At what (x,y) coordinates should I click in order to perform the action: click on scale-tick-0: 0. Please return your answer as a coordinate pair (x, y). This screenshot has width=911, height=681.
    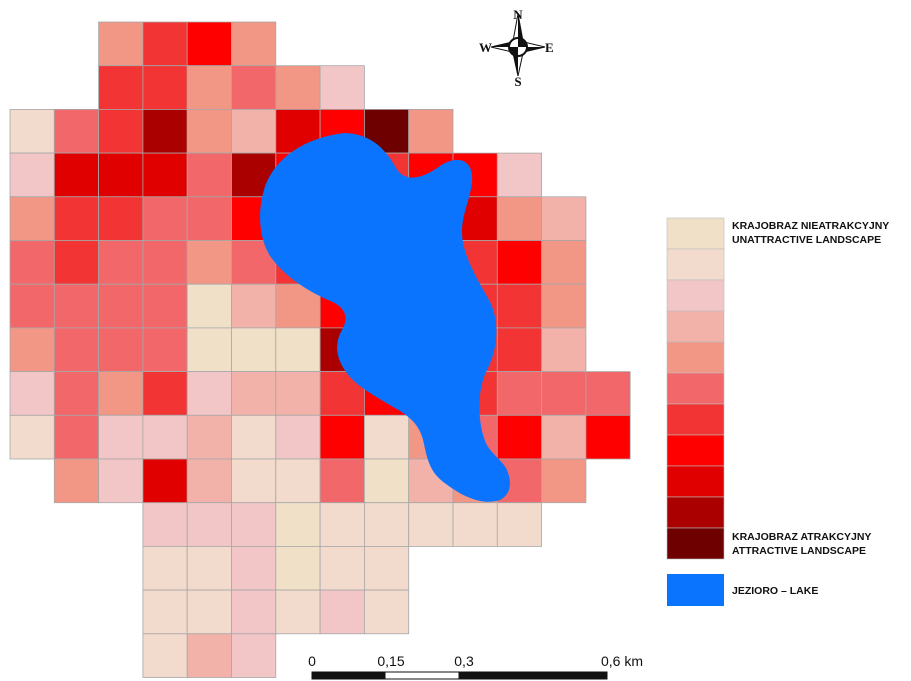
    Looking at the image, I should click on (312, 661).